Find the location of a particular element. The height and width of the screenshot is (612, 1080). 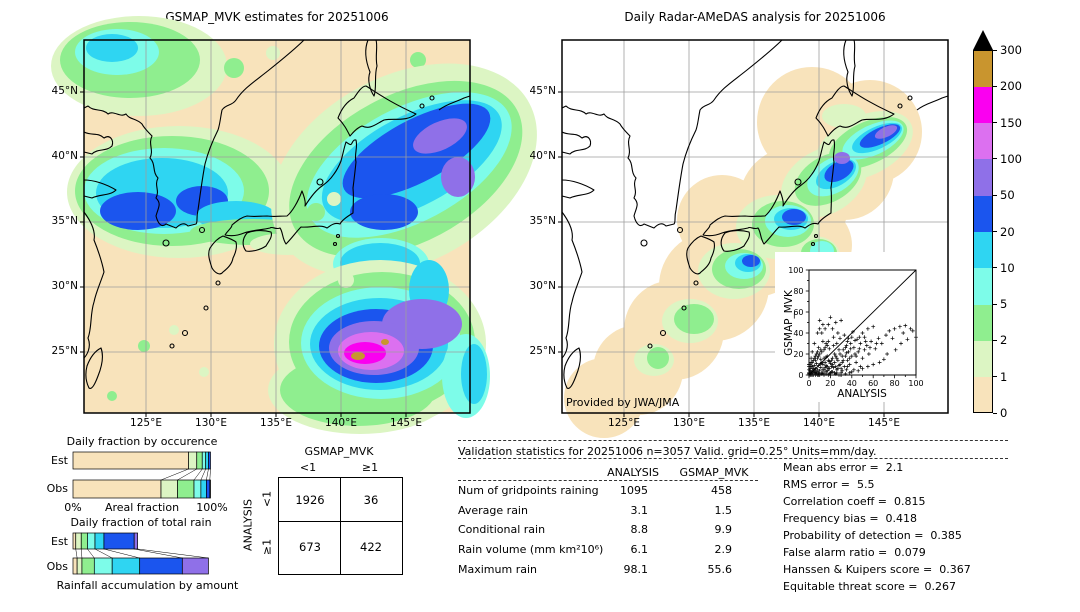

stats-row: Average rain 3.1 1.5 is located at coordinates (598, 511).